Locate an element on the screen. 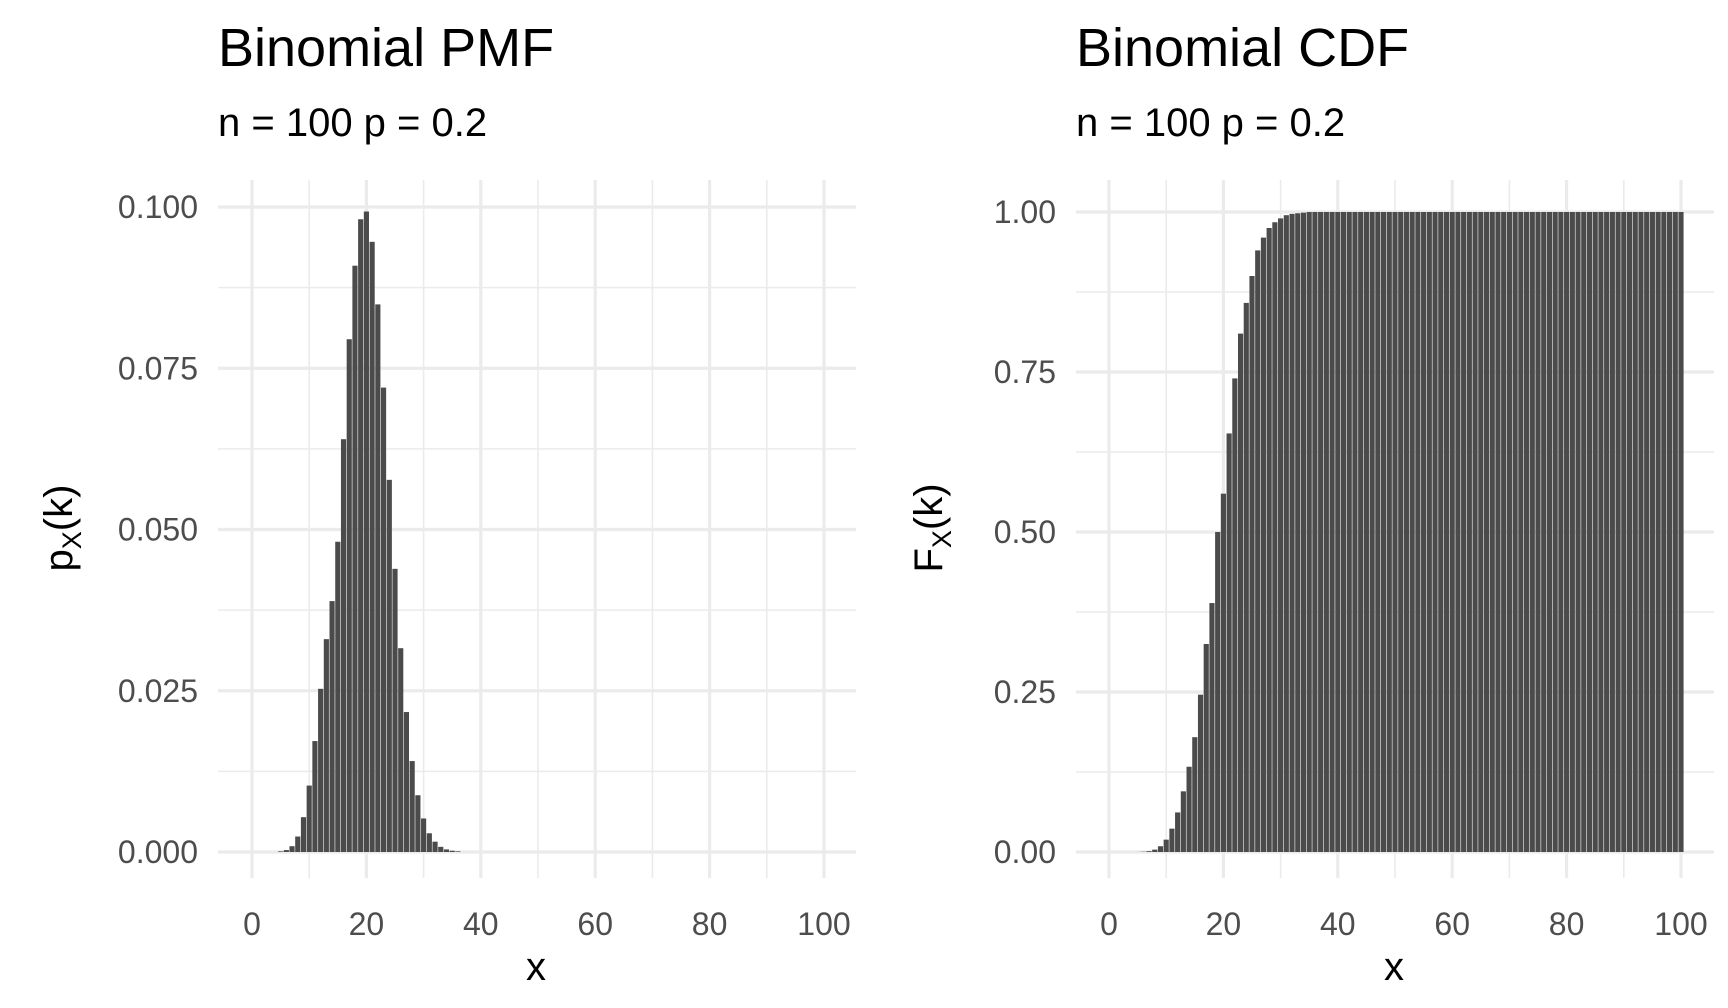  pmf-y-axis: 0.000 0.025 0.050 0.075 0.100 is located at coordinates (158, 529).